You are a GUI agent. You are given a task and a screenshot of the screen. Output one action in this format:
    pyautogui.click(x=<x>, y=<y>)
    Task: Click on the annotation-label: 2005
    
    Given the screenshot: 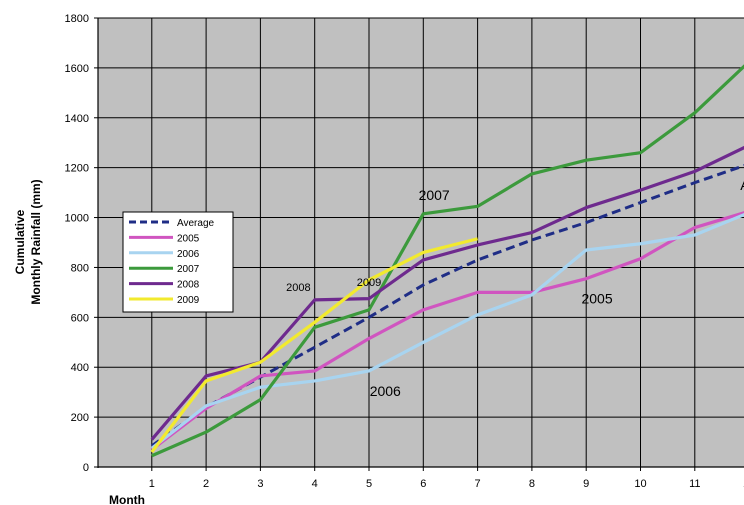 What is the action you would take?
    pyautogui.click(x=596, y=299)
    